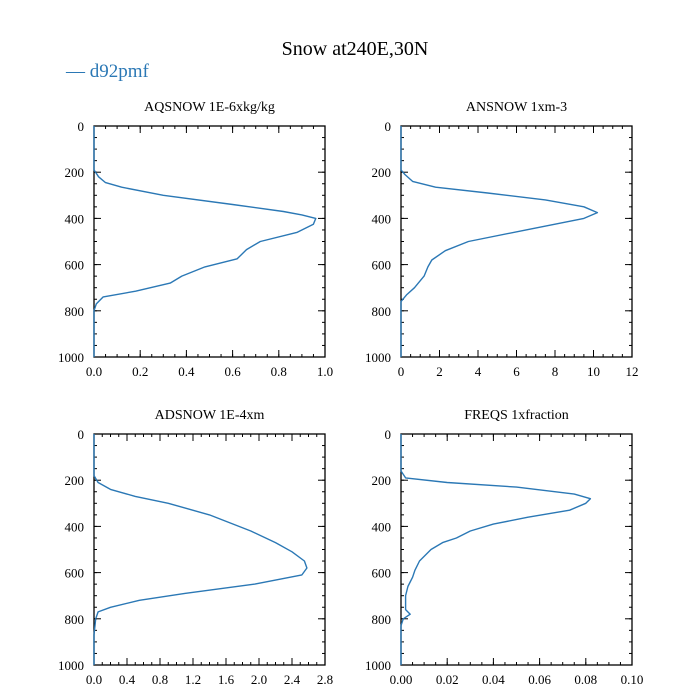 The image size is (700, 700). Describe the element at coordinates (439, 371) in the screenshot. I see `x-tick-label: 2` at that location.